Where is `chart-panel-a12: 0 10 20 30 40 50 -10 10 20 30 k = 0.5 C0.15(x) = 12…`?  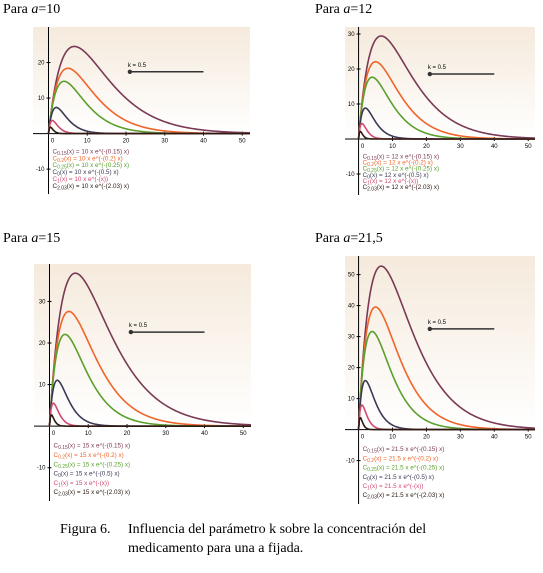
chart-panel-a12: 0 10 20 30 40 50 -10 10 20 30 k = 0.5 C0.15(x) = 12… is located at coordinates (440, 111).